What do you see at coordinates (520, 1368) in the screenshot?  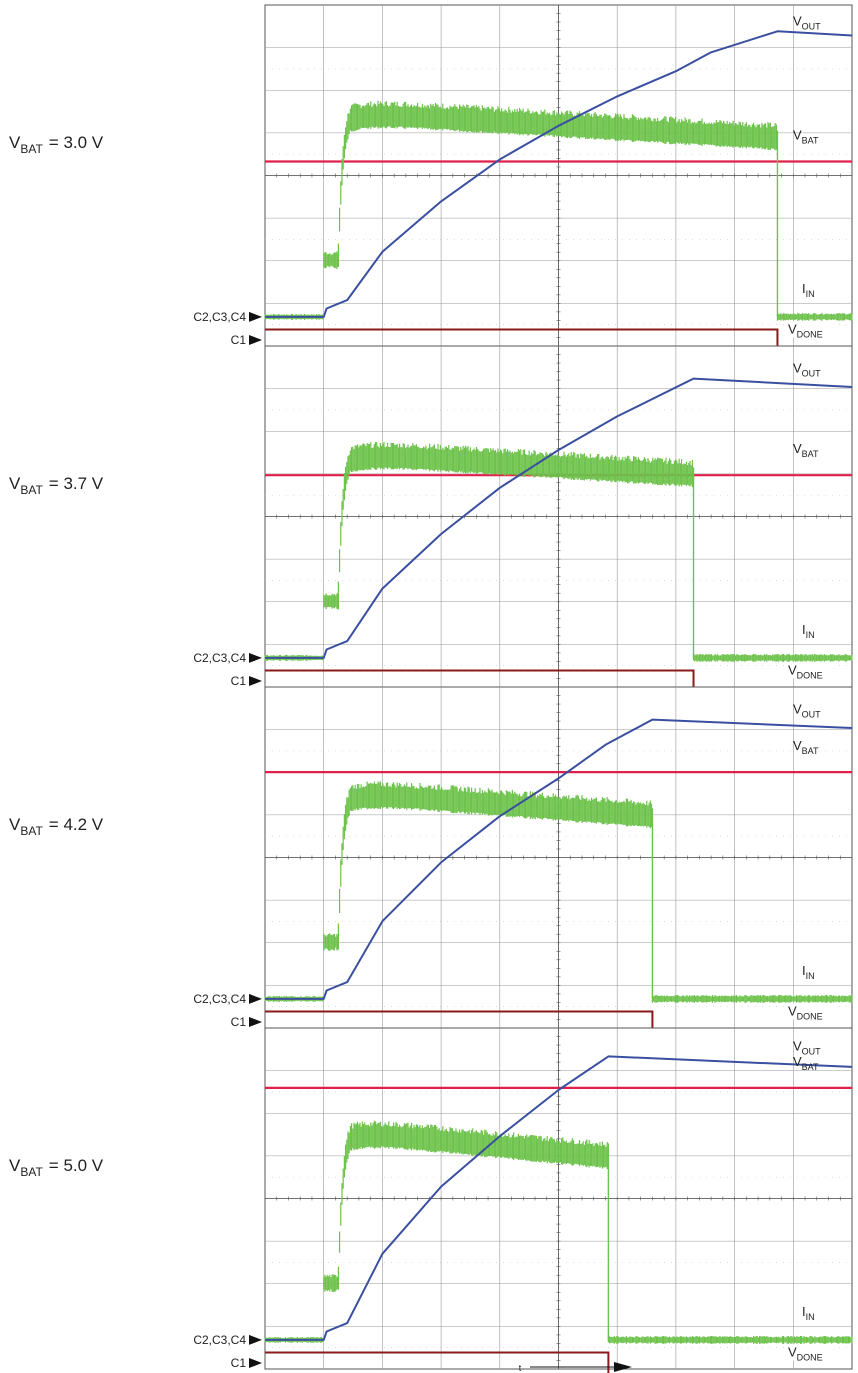 I see `time-axis-label: t` at bounding box center [520, 1368].